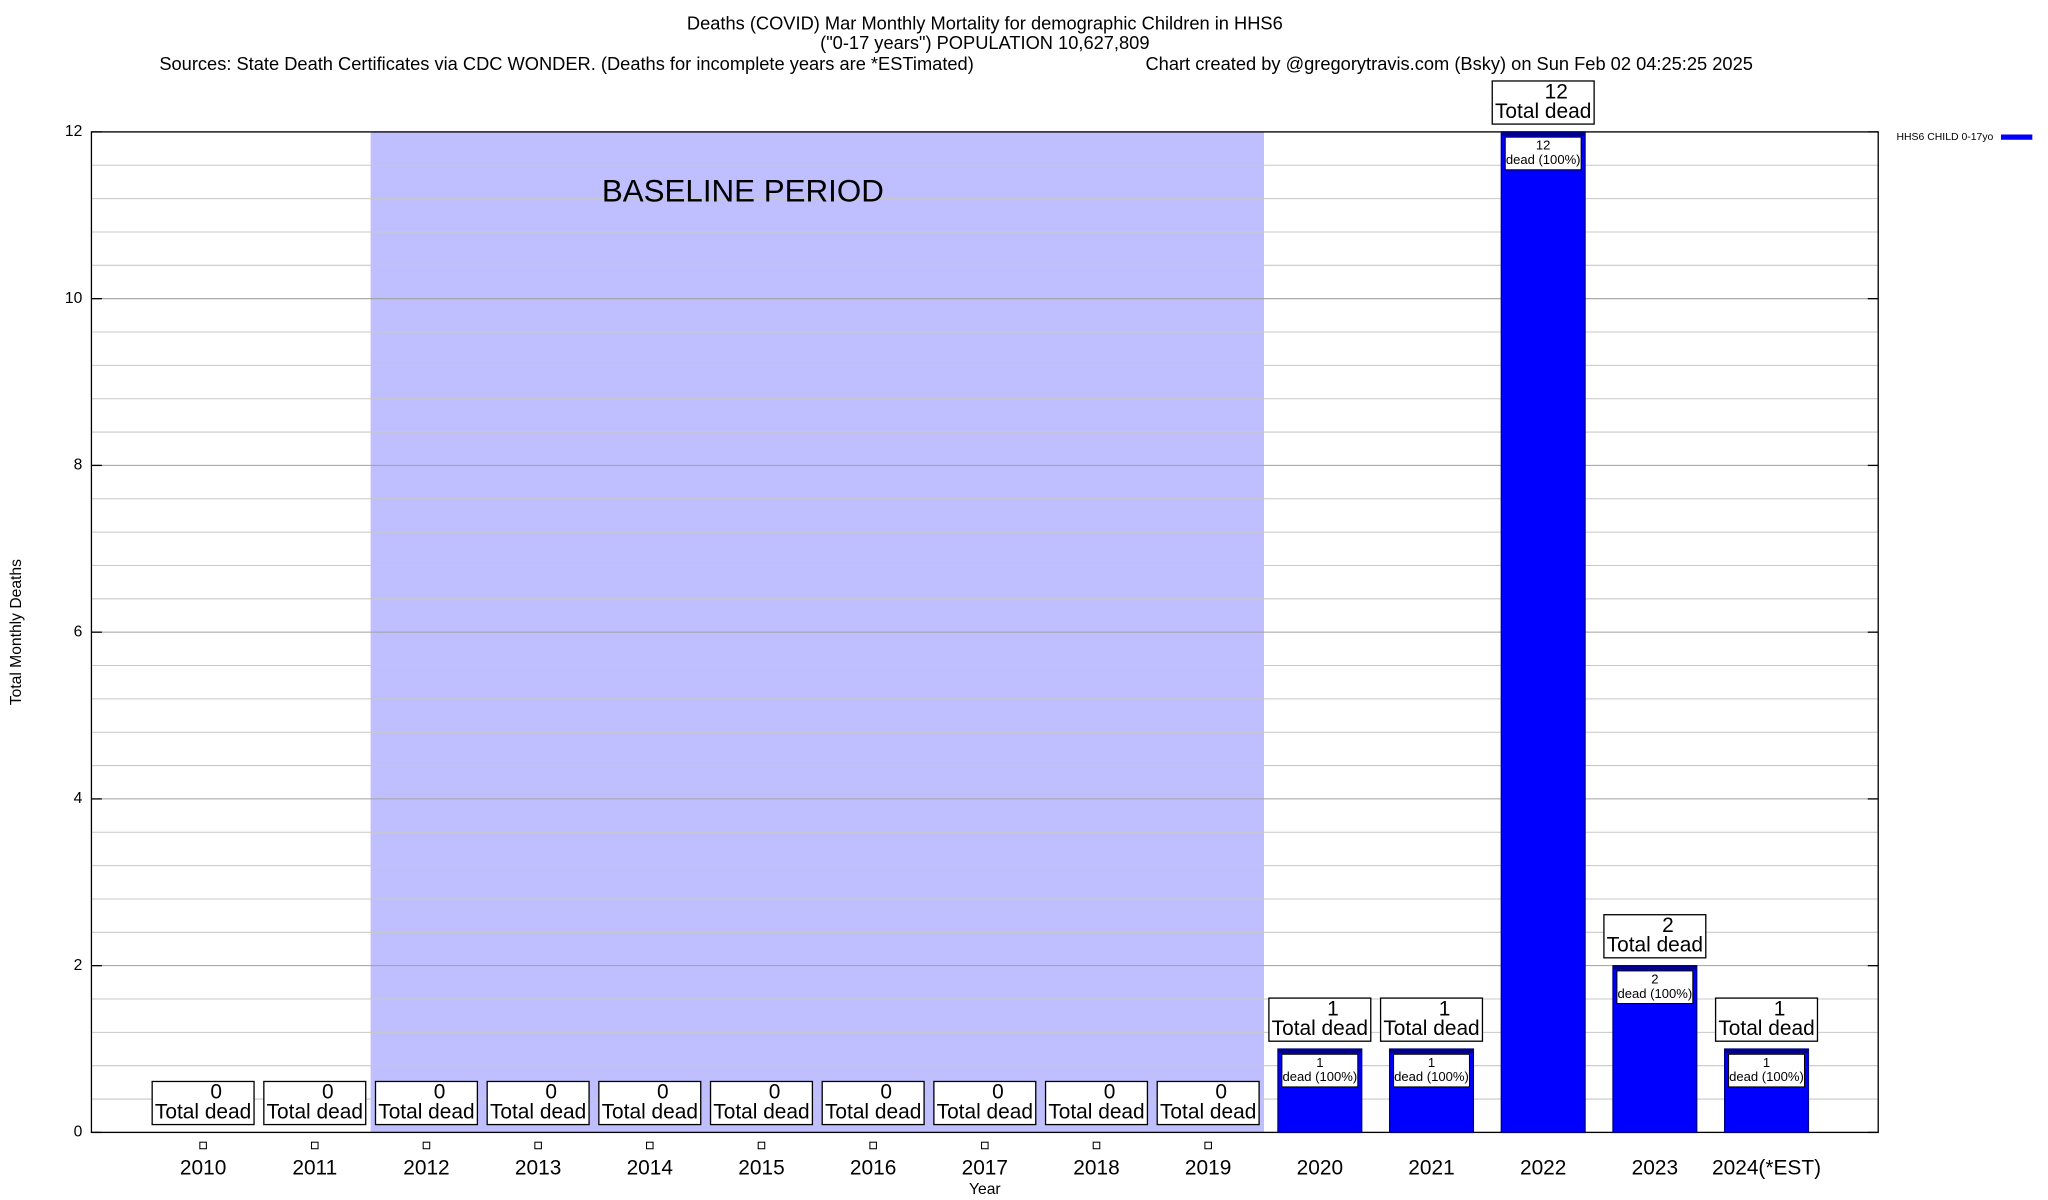 This screenshot has height=1200, width=2048. I want to click on total-value-label: 2, so click(1668, 925).